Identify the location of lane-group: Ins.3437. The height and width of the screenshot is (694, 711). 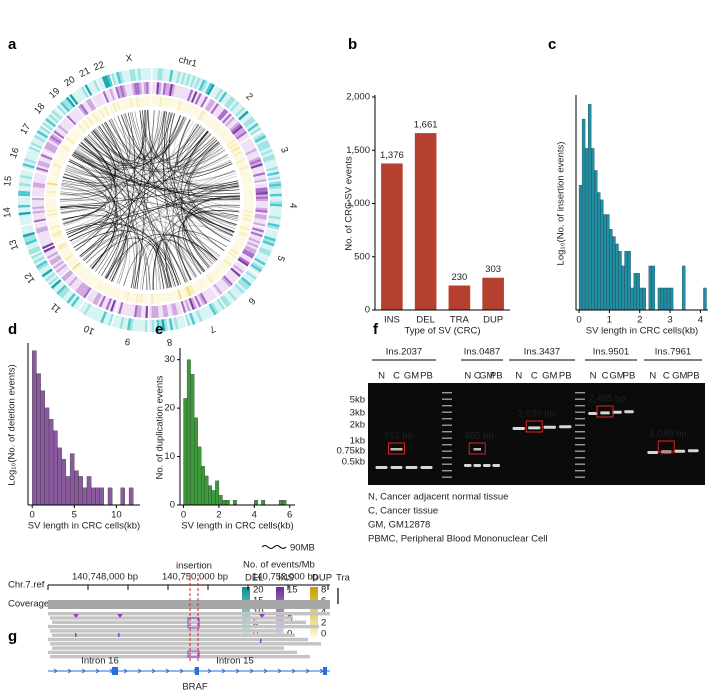
(542, 352).